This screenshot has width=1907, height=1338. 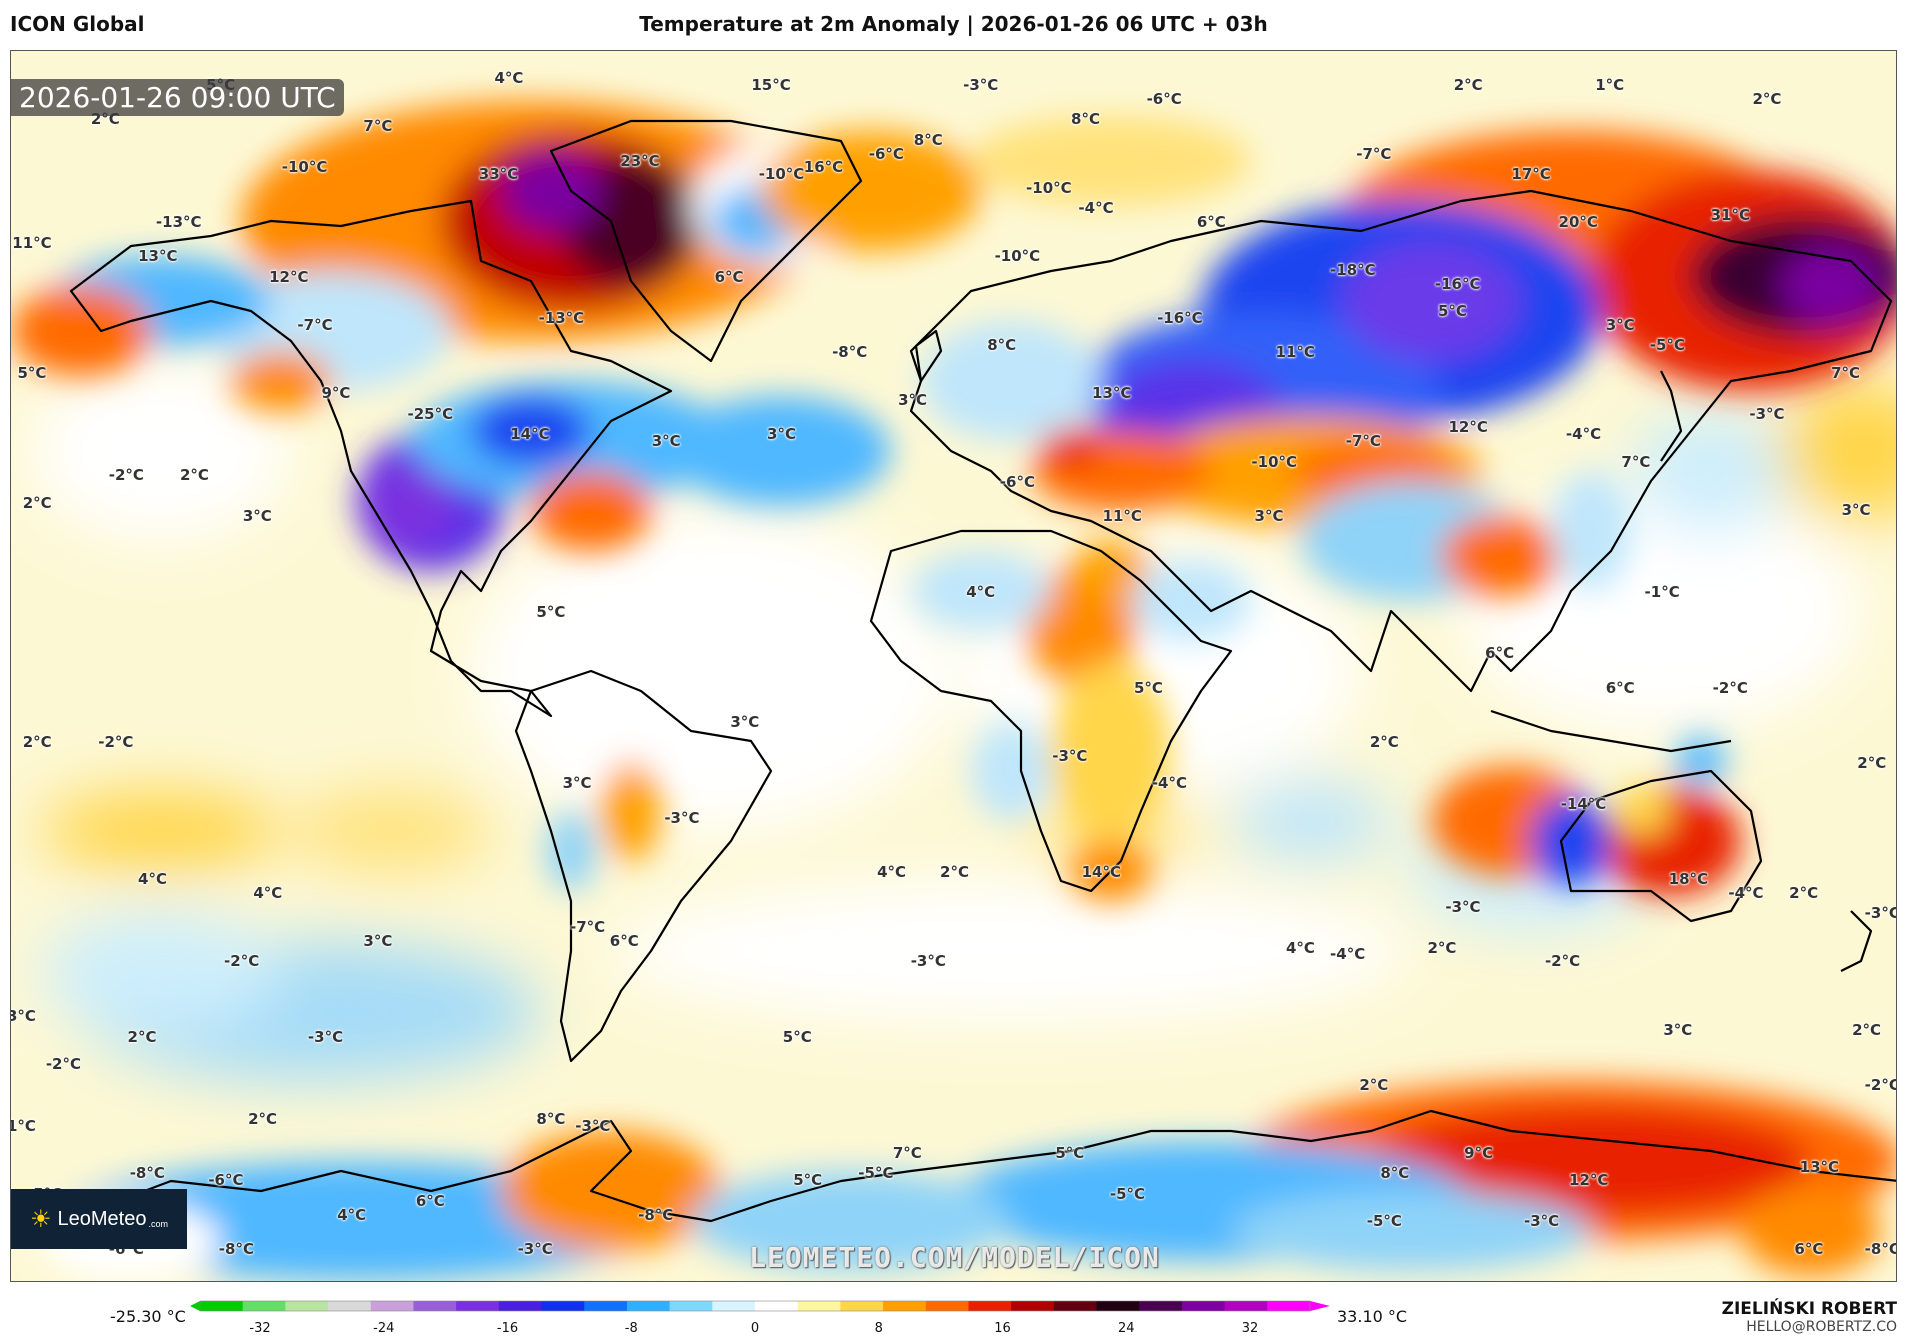 I want to click on author-email: HELLO@ROBERTZ.CO, so click(x=1821, y=1327).